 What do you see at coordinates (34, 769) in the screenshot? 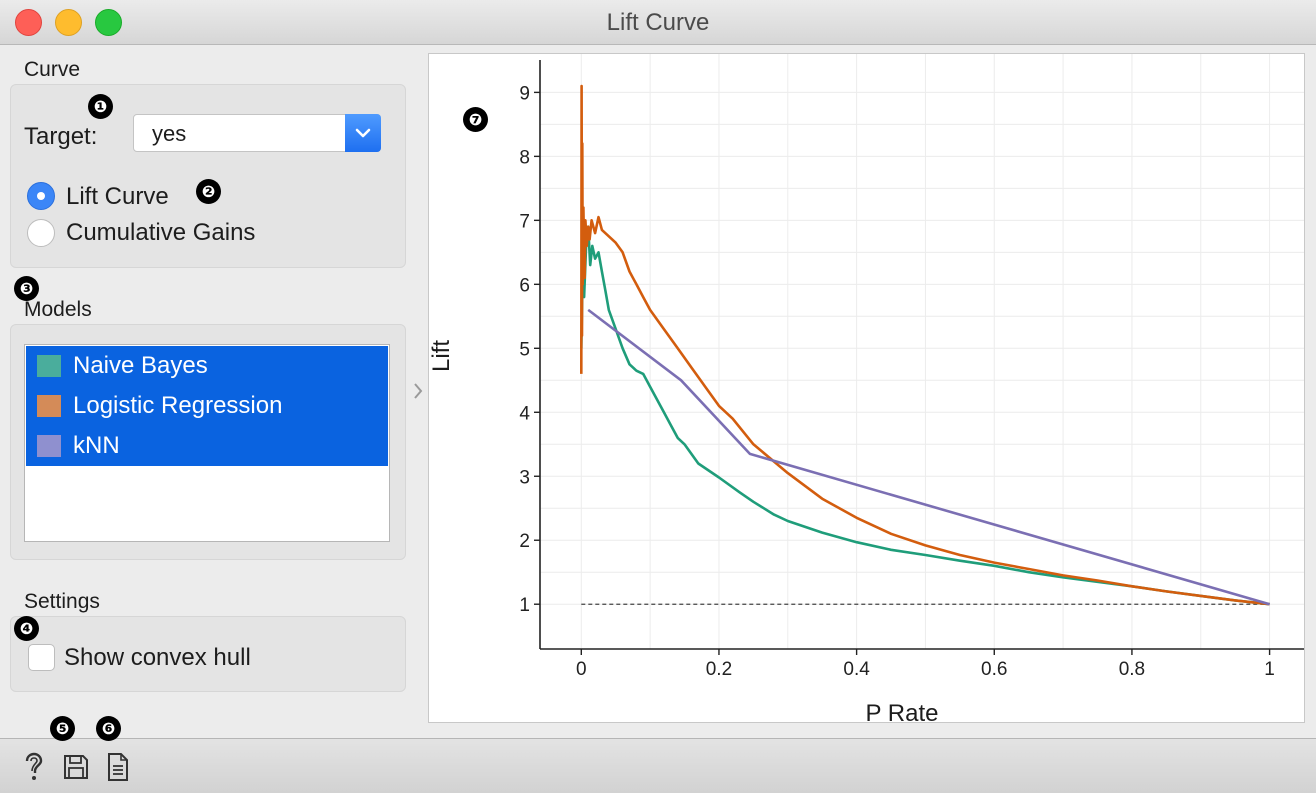
I see `help-icon` at bounding box center [34, 769].